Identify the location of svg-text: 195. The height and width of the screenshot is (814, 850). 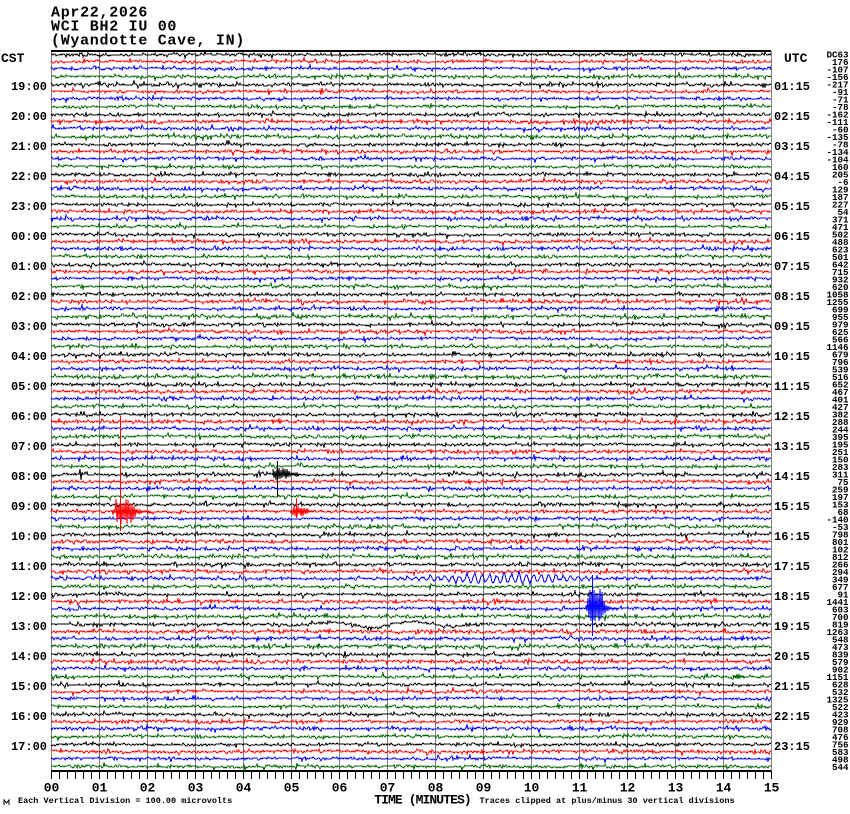
(840, 445).